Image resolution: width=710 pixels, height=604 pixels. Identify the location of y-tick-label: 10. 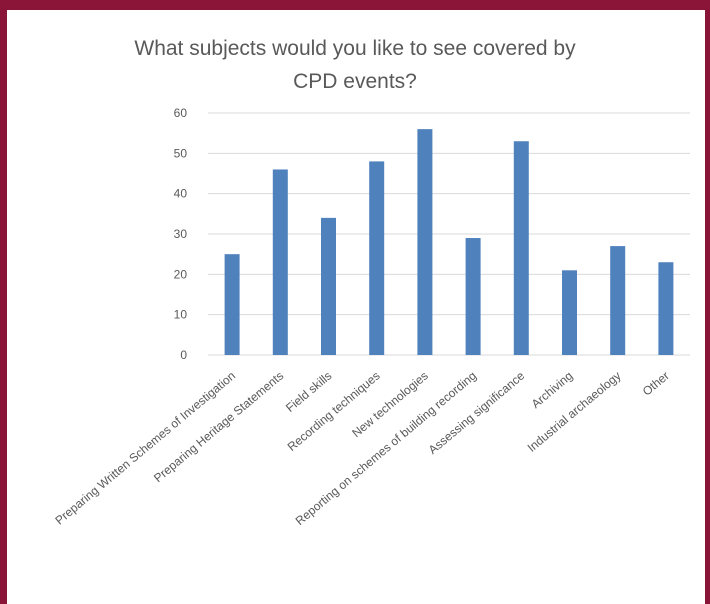
(181, 315).